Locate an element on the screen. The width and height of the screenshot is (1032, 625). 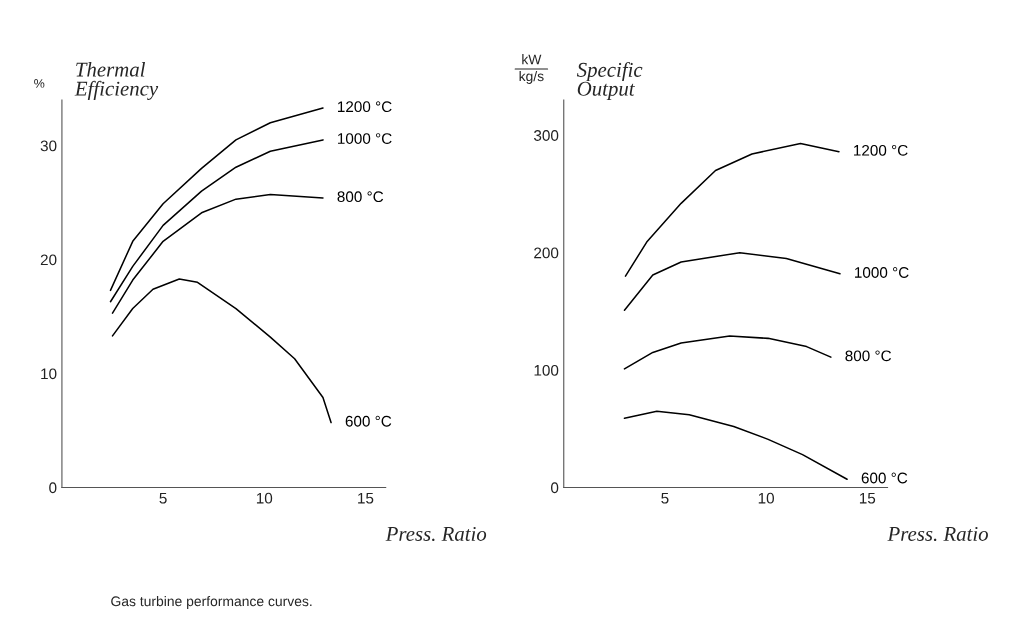
y-tick-label: 100 is located at coordinates (546, 370).